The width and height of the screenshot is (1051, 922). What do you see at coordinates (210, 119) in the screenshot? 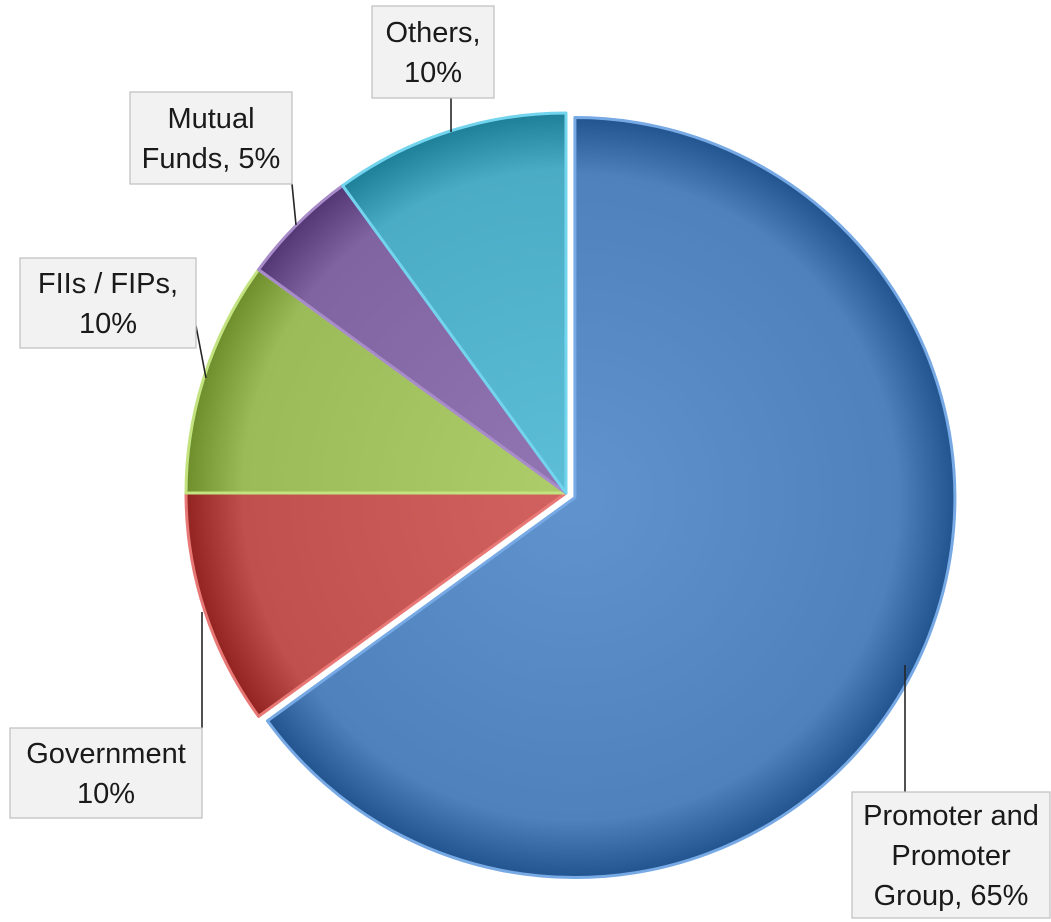
I see `data-label-text-mutual-funds-0: Mutual` at bounding box center [210, 119].